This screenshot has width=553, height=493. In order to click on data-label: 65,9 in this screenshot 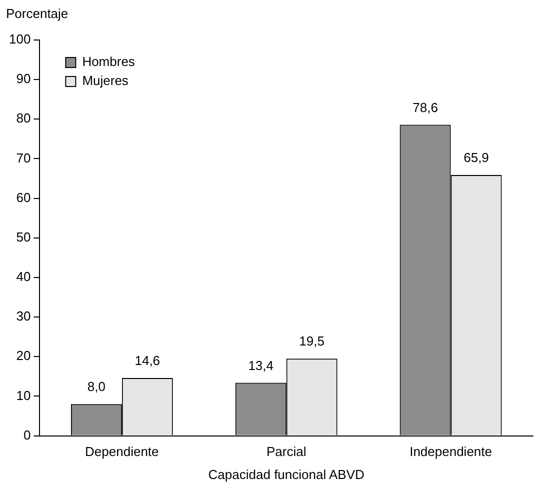, I will do `click(476, 158)`.